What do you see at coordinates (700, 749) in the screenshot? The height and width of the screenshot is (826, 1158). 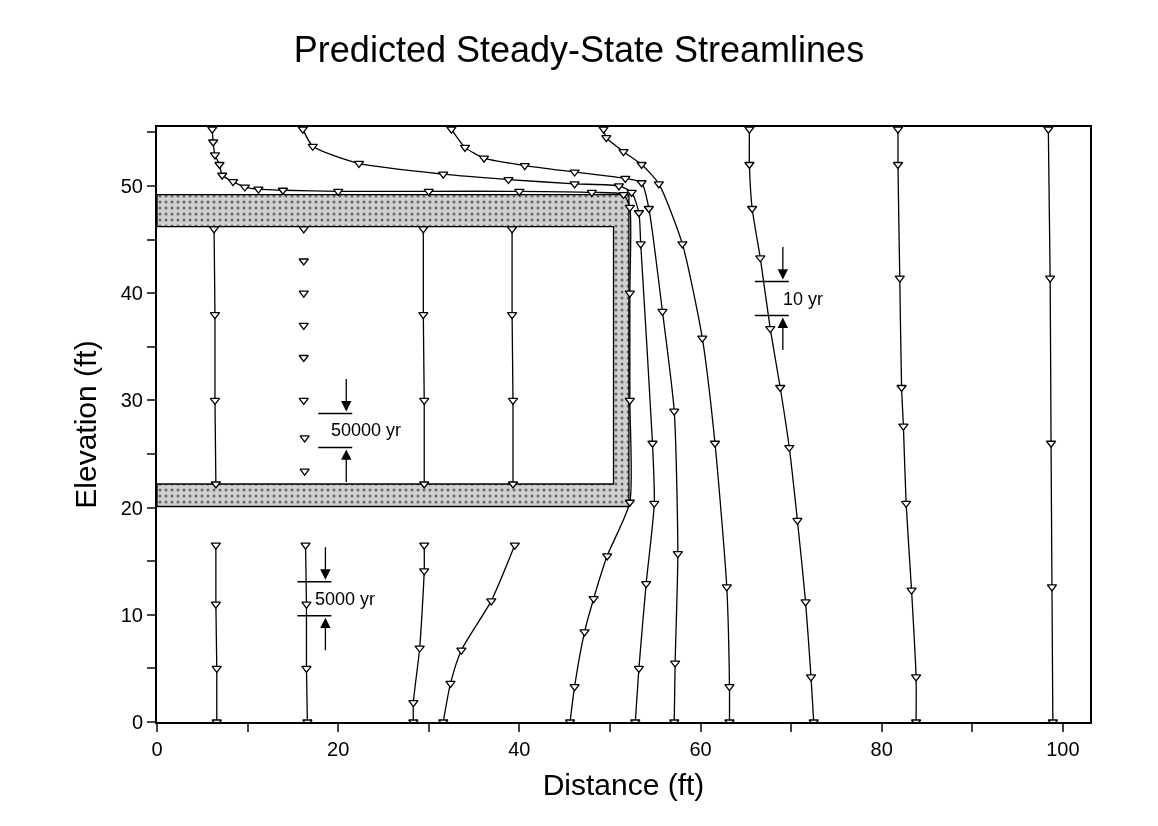 I see `x-tick-label: 60` at bounding box center [700, 749].